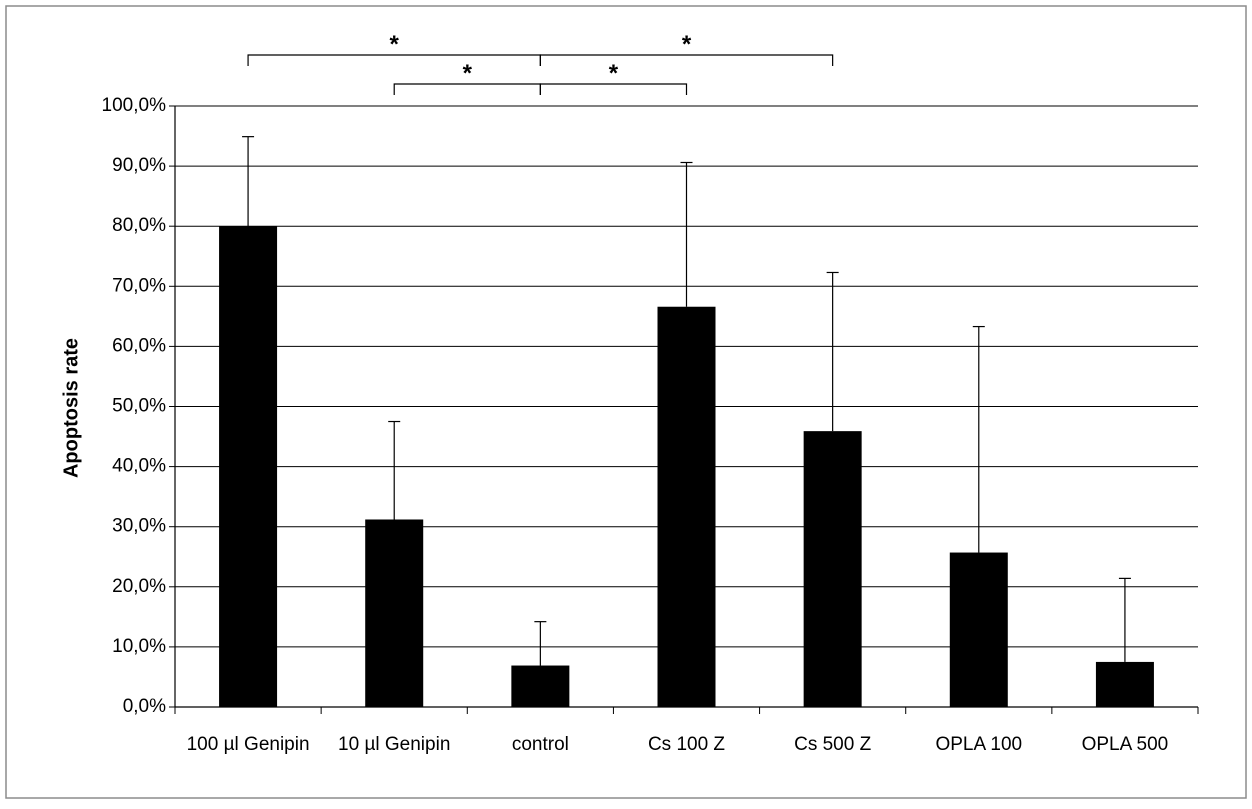 The image size is (1252, 809). What do you see at coordinates (139, 406) in the screenshot?
I see `y-tick-label: 50,0%` at bounding box center [139, 406].